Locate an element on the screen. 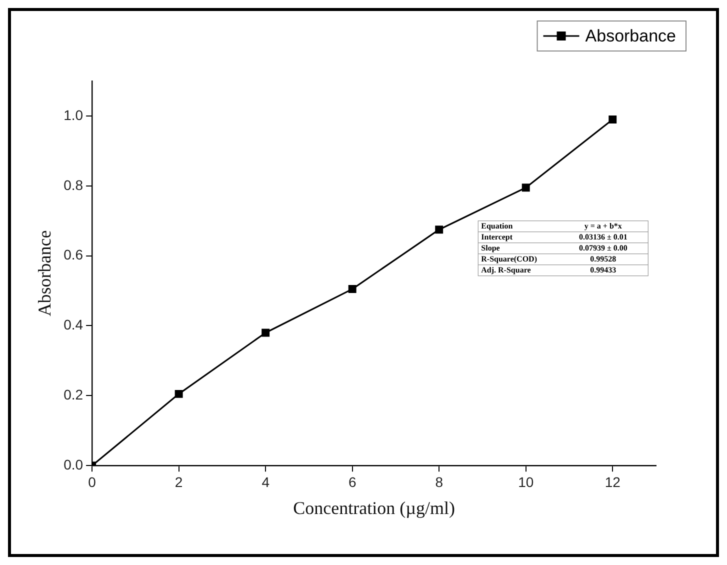 The height and width of the screenshot is (565, 727). annotation: 0.99433 is located at coordinates (603, 269).